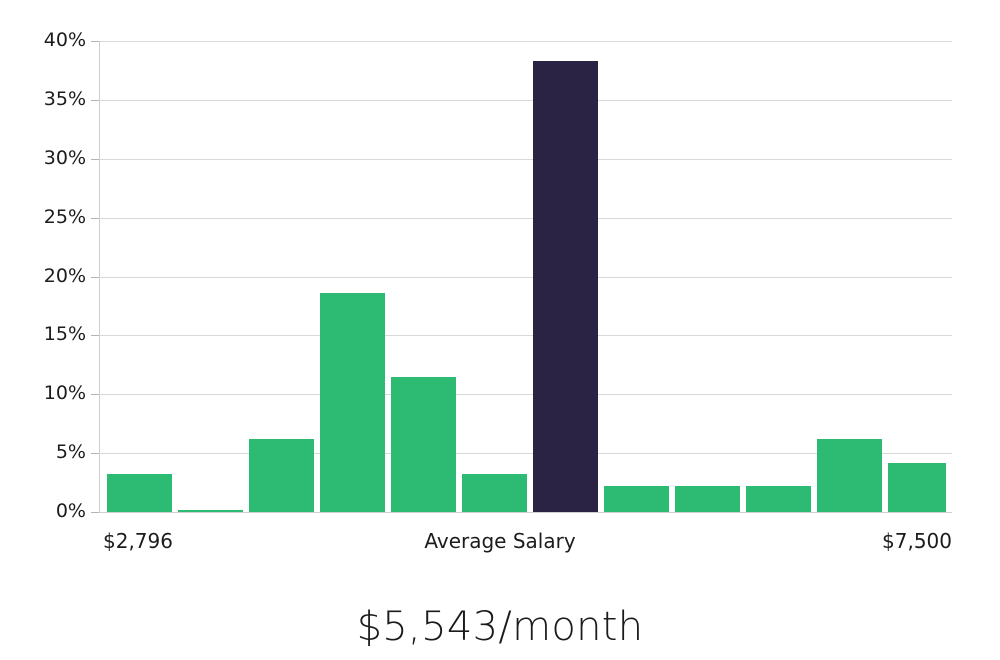 Image resolution: width=1000 pixels, height=660 pixels. What do you see at coordinates (64, 99) in the screenshot?
I see `y-axis-tick-label: 35%` at bounding box center [64, 99].